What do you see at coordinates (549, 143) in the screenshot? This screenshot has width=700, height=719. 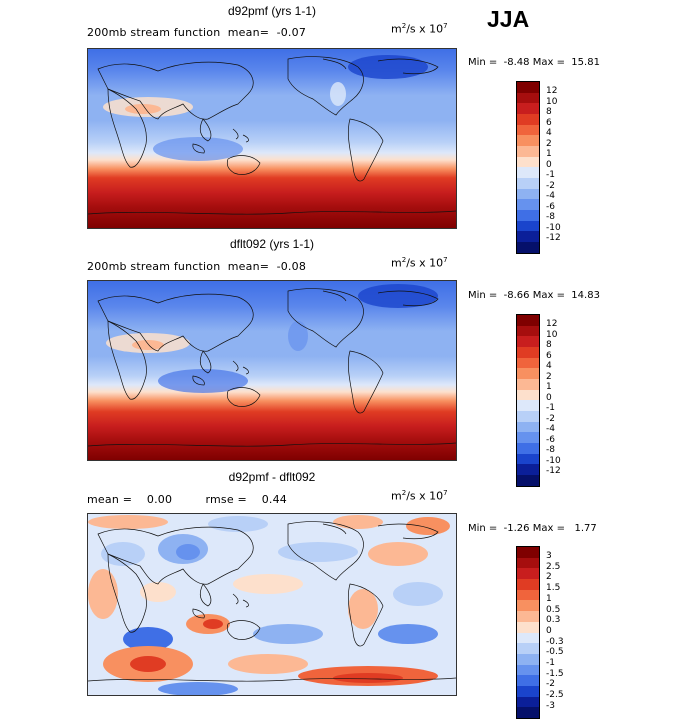 I see `panel-1-tick: 2` at bounding box center [549, 143].